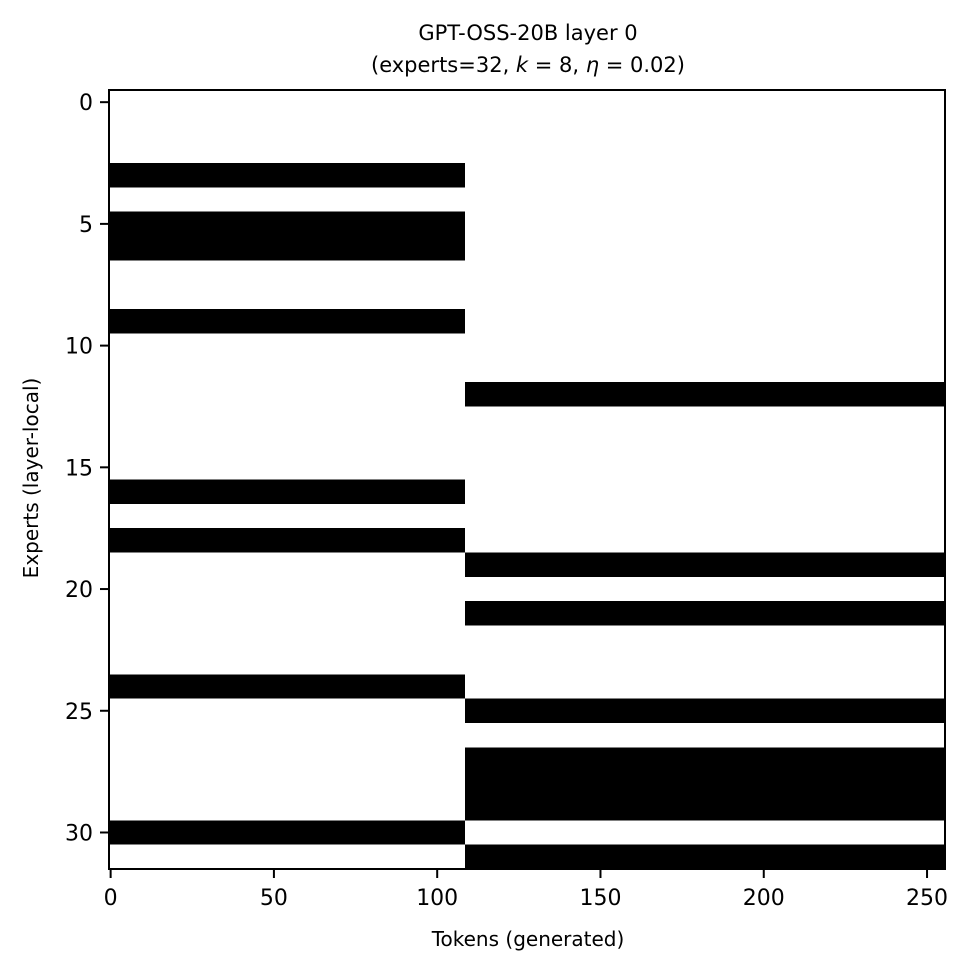 This screenshot has width=977, height=976. Describe the element at coordinates (557, 65) in the screenshot. I see `title-k-value: = 8,` at that location.